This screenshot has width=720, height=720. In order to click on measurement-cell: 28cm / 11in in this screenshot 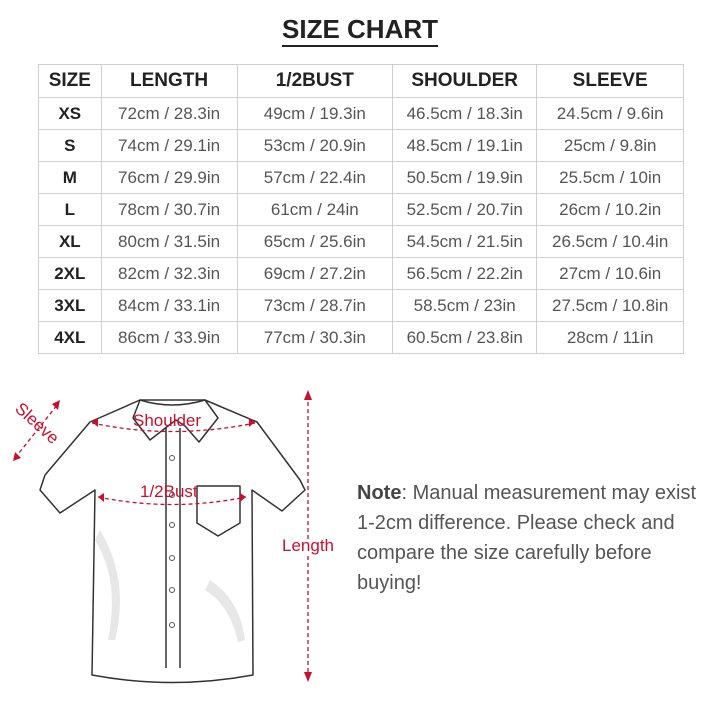, I will do `click(610, 337)`.